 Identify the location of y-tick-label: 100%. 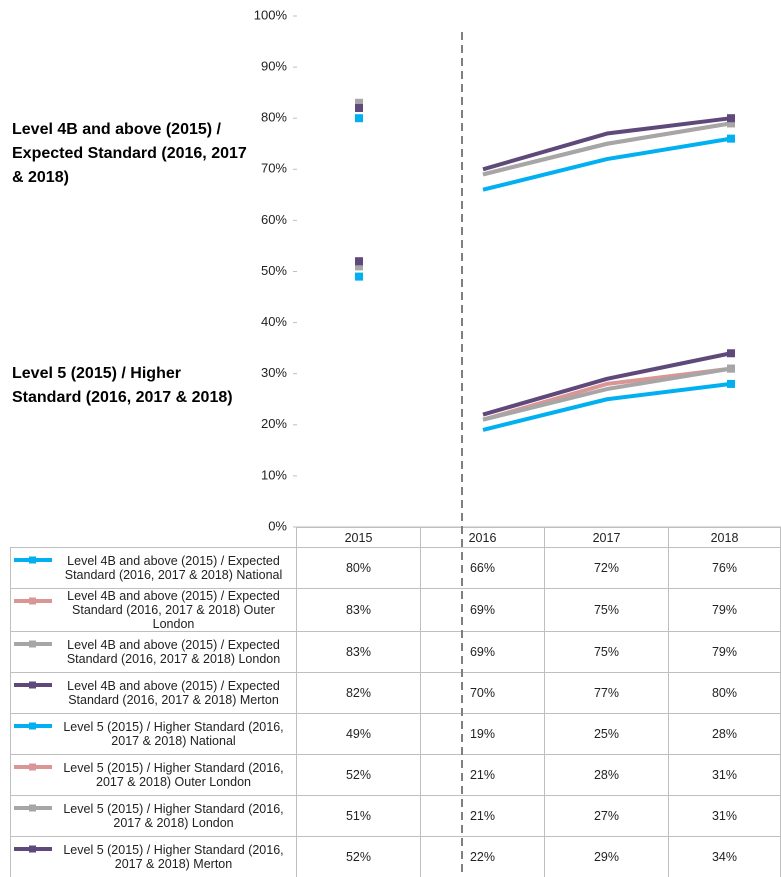
(271, 14).